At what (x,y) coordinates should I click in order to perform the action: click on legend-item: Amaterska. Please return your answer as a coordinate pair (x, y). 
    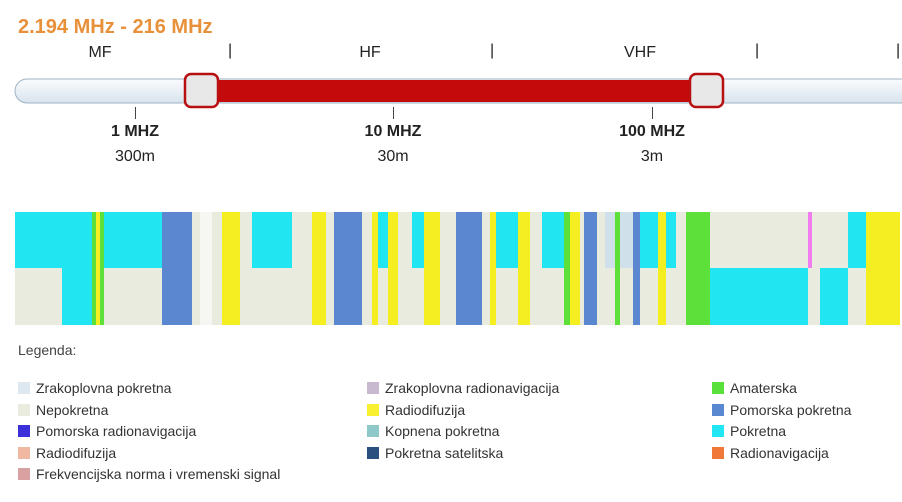
    Looking at the image, I should click on (807, 388).